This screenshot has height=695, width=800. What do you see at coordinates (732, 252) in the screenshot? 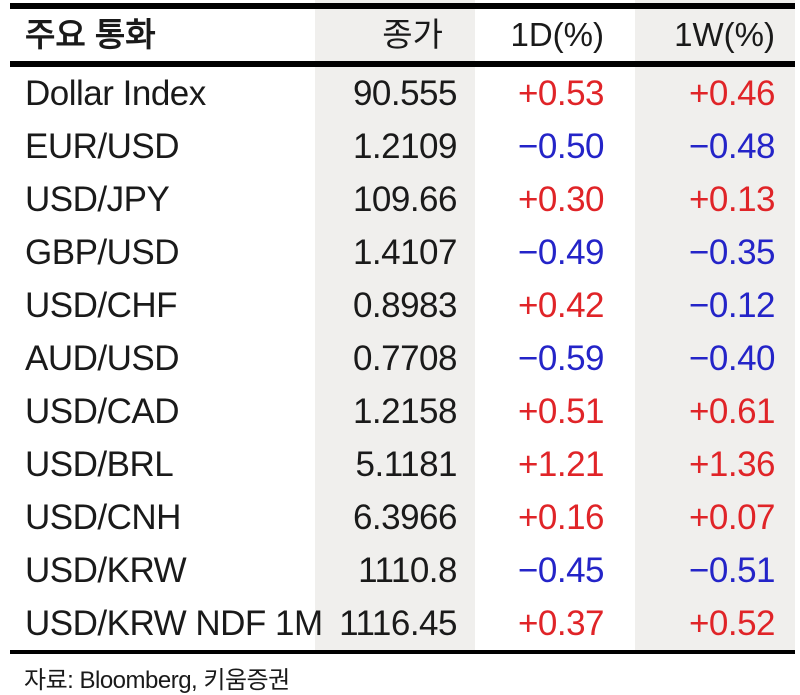
I see `cell-w1: −0.35` at bounding box center [732, 252].